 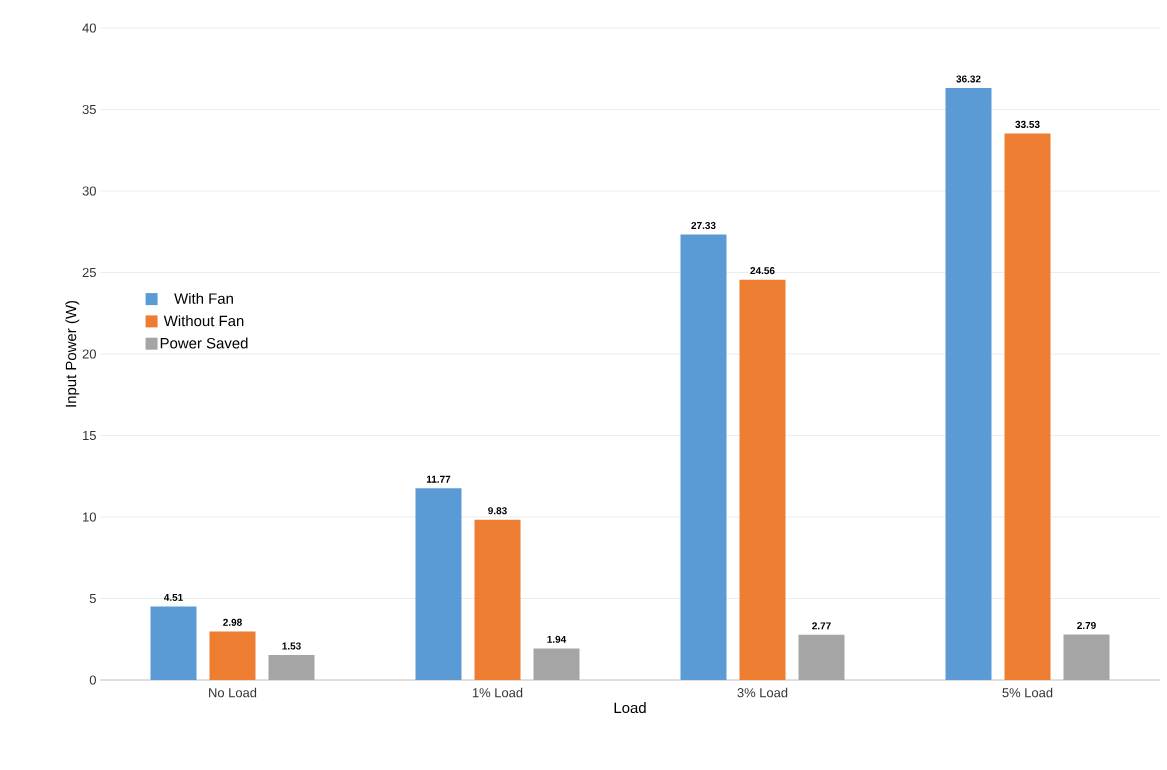 What do you see at coordinates (1086, 625) in the screenshot?
I see `data-label: 2.79` at bounding box center [1086, 625].